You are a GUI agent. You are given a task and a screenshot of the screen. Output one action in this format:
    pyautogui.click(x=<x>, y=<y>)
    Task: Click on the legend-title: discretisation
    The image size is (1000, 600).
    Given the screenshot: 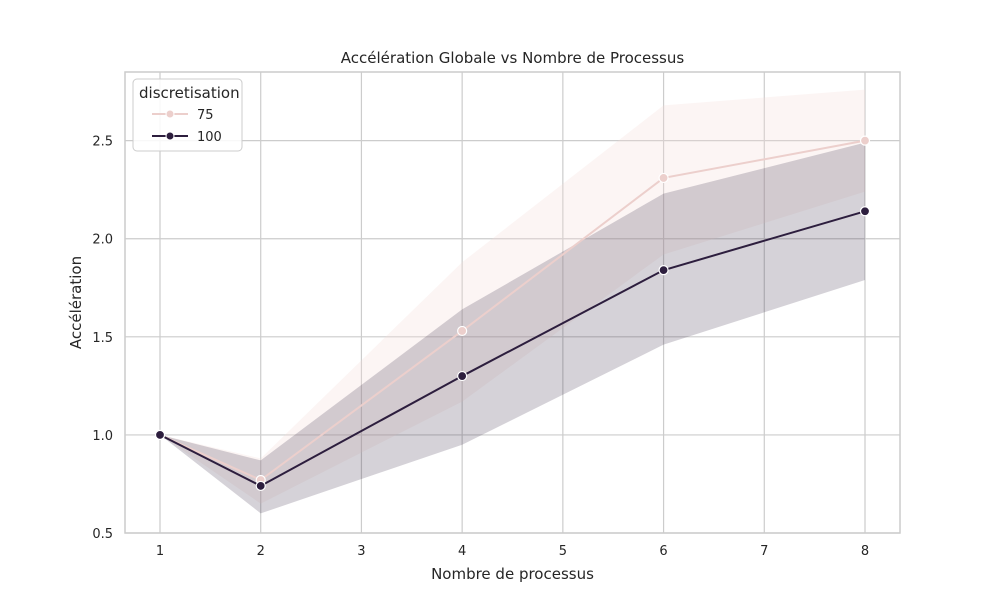 What is the action you would take?
    pyautogui.click(x=189, y=93)
    